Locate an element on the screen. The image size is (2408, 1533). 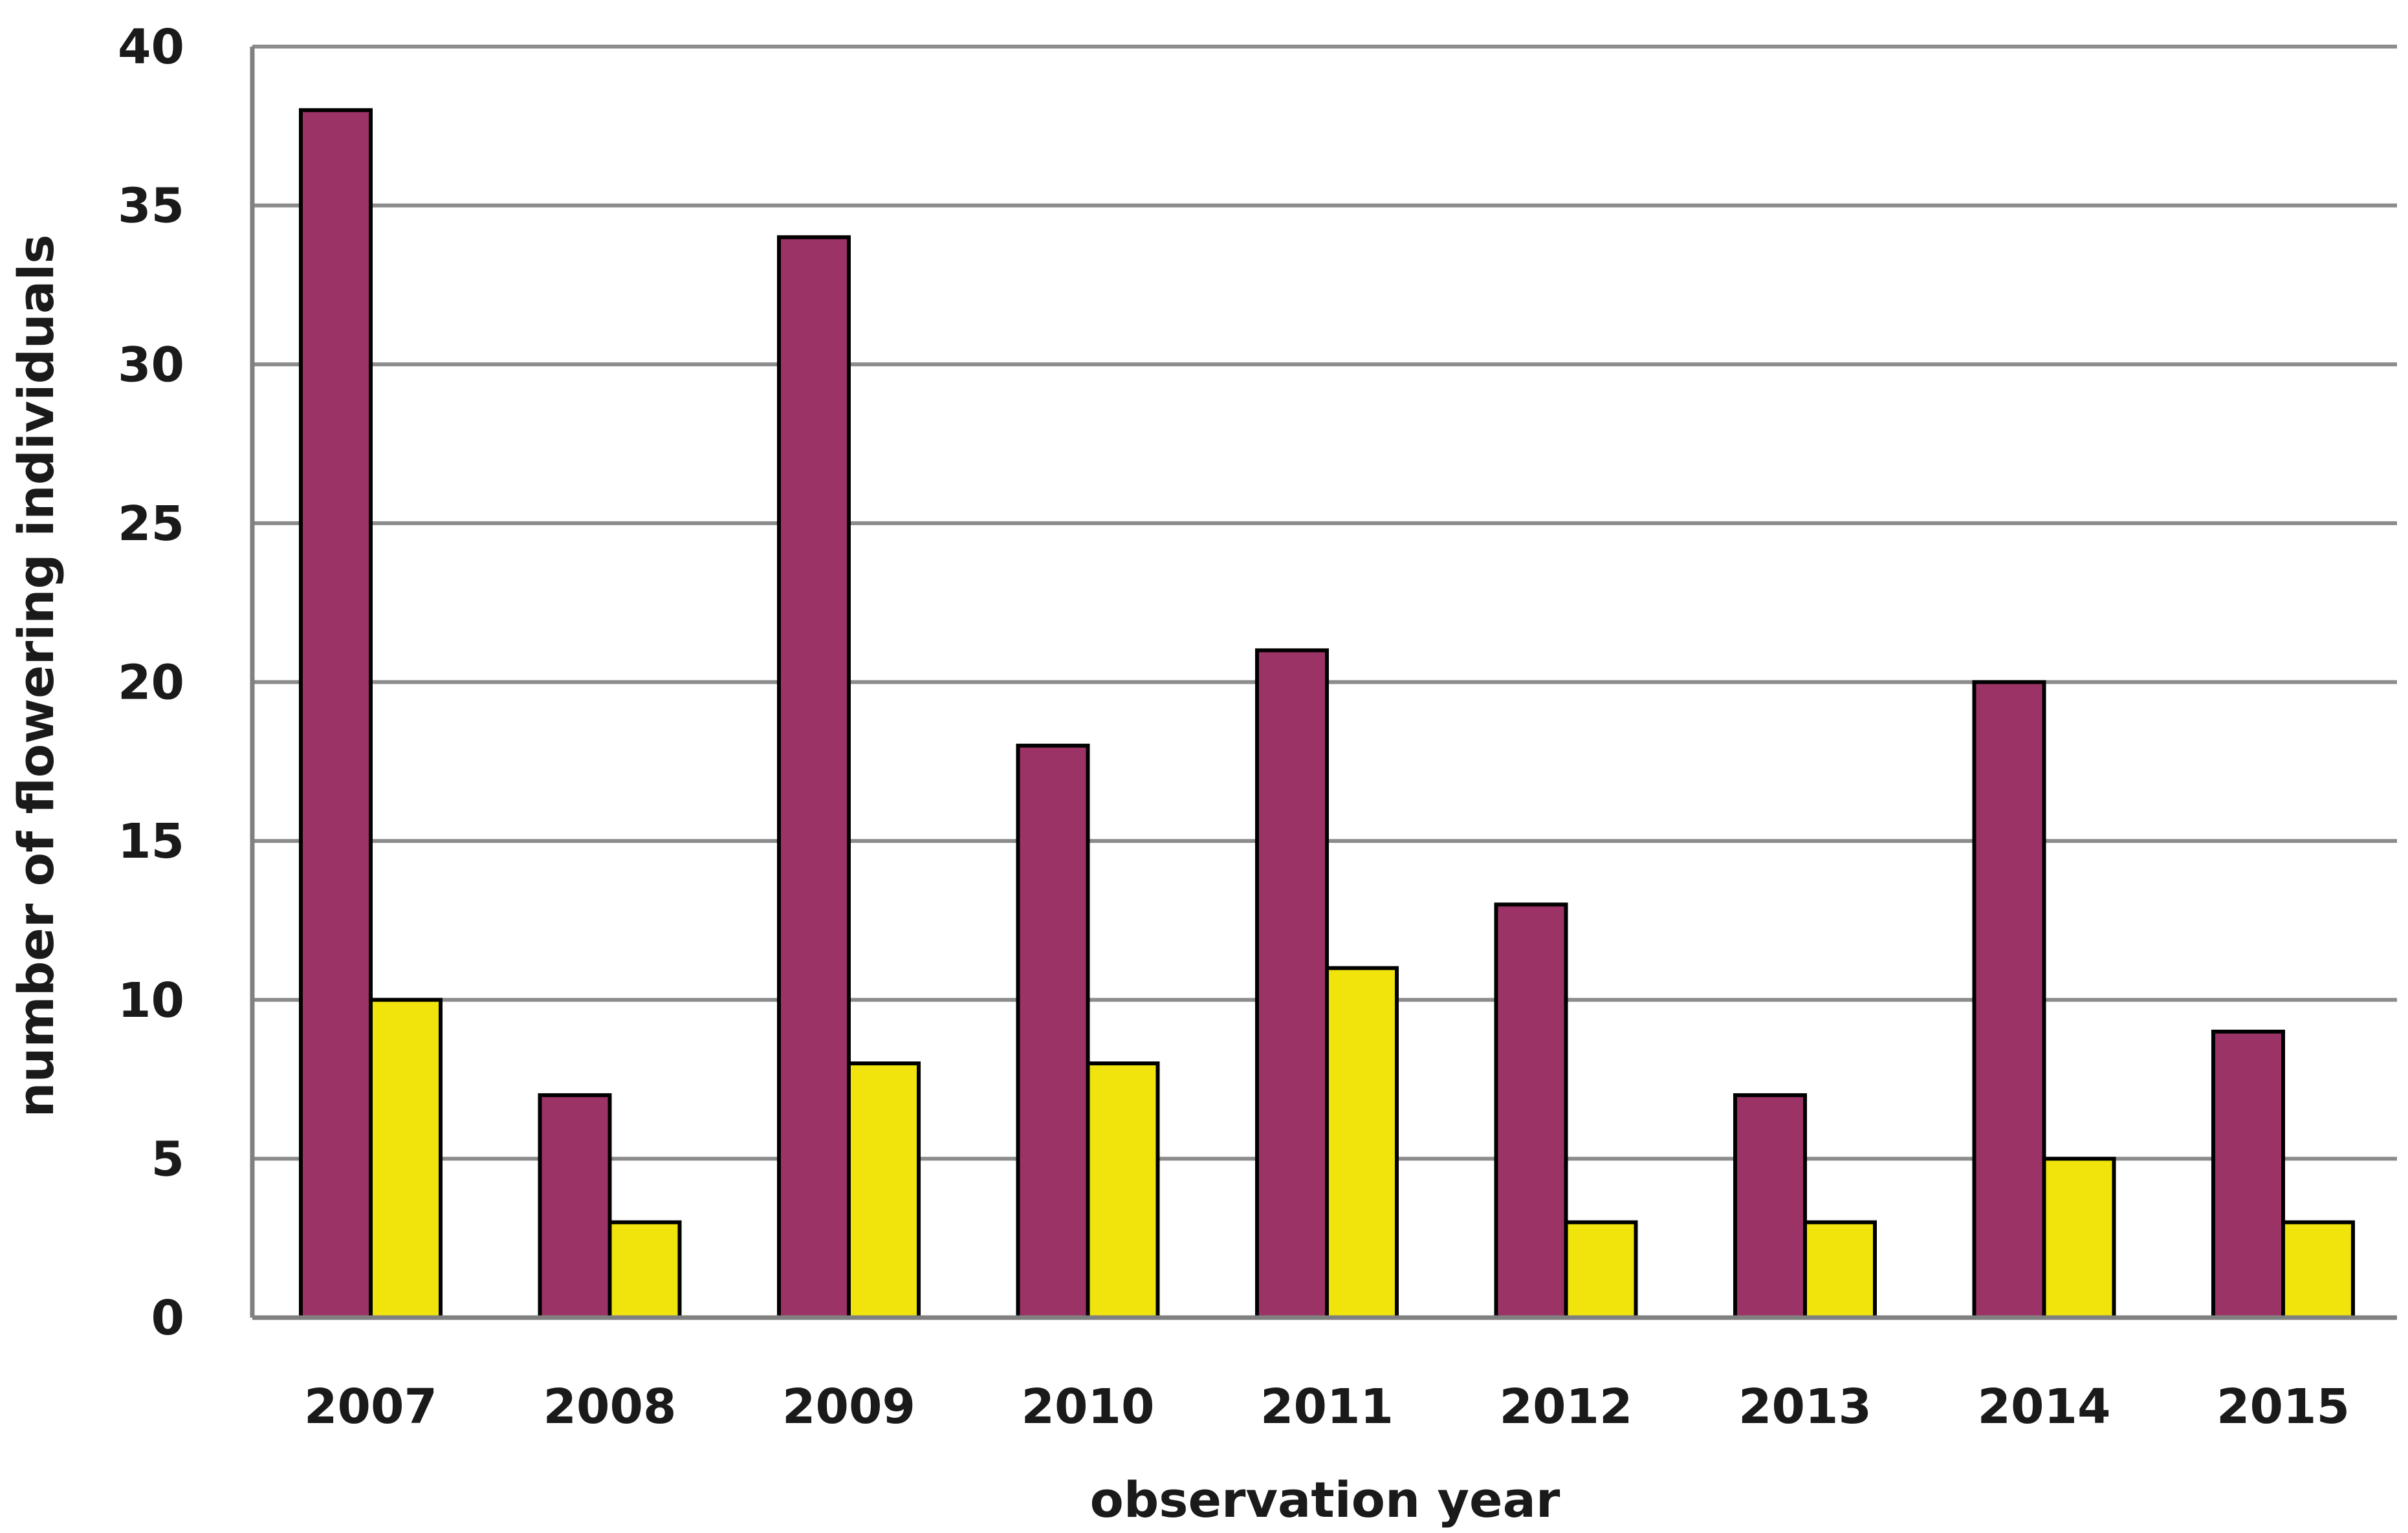
y-tick-label: 20 is located at coordinates (151, 683).